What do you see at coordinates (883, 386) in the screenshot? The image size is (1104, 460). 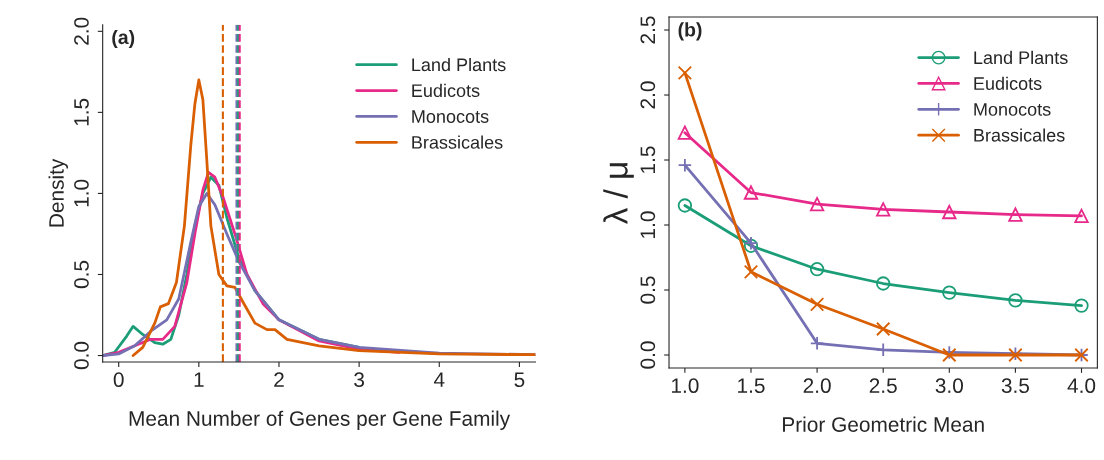 I see `x-tick-label: 2.5` at bounding box center [883, 386].